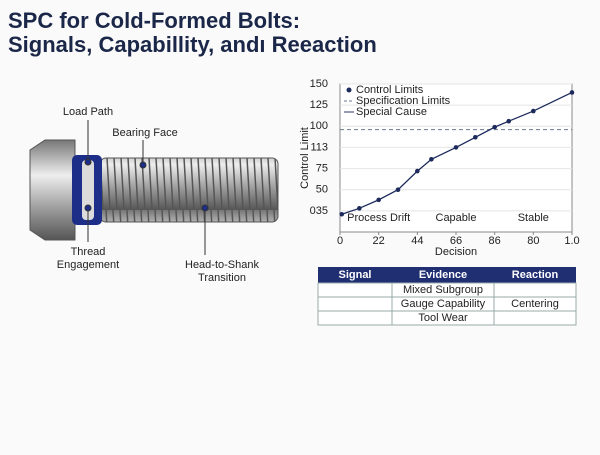 This screenshot has width=600, height=455. What do you see at coordinates (88, 252) in the screenshot?
I see `bolt-label: Thread` at bounding box center [88, 252].